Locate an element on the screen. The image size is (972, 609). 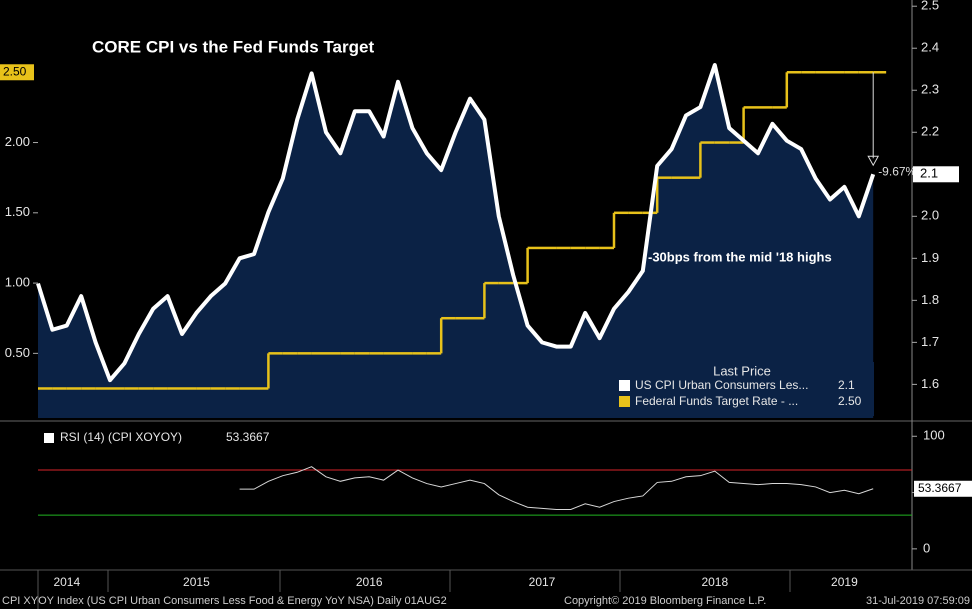
y-tick-label: 1.50 is located at coordinates (17, 211).